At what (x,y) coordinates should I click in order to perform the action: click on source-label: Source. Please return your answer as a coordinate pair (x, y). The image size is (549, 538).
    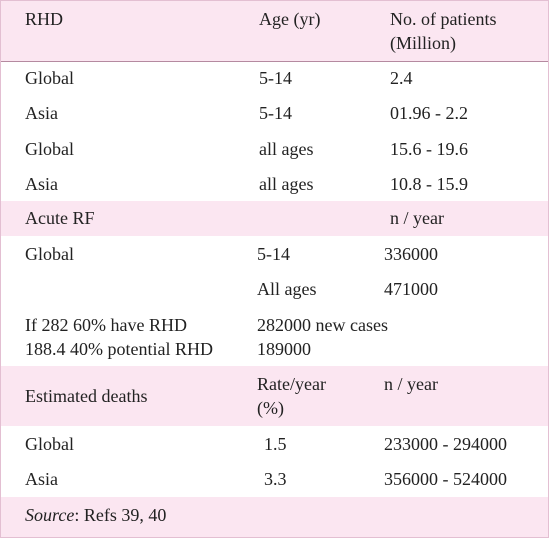
    Looking at the image, I should click on (50, 515).